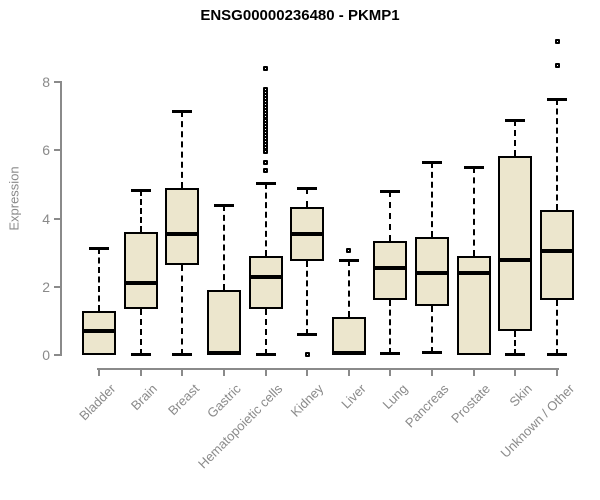 The image size is (600, 500). What do you see at coordinates (353, 396) in the screenshot?
I see `x-tick-label: Liver` at bounding box center [353, 396].